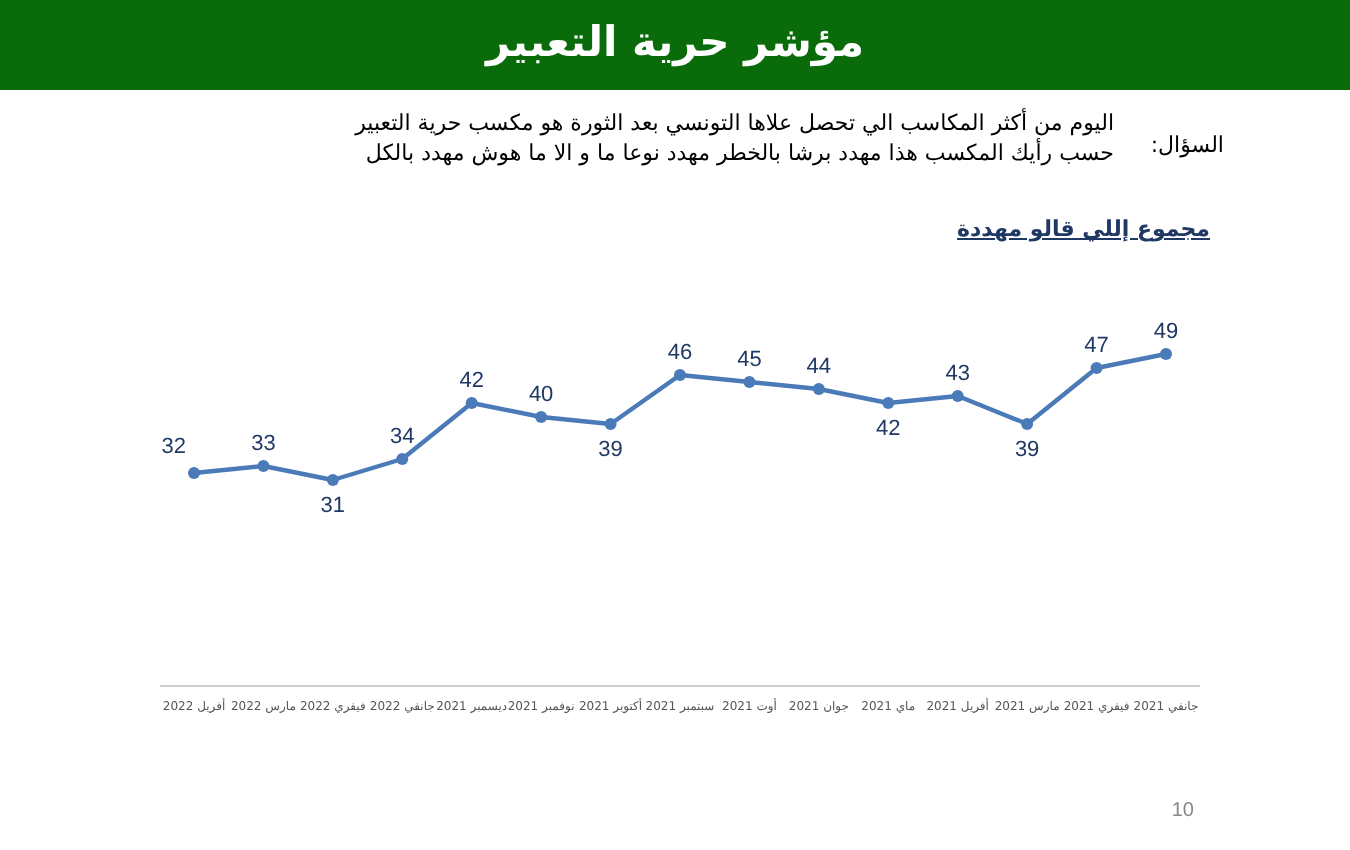 The image size is (1350, 850). What do you see at coordinates (1166, 332) in the screenshot?
I see `data-label: 49` at bounding box center [1166, 332].